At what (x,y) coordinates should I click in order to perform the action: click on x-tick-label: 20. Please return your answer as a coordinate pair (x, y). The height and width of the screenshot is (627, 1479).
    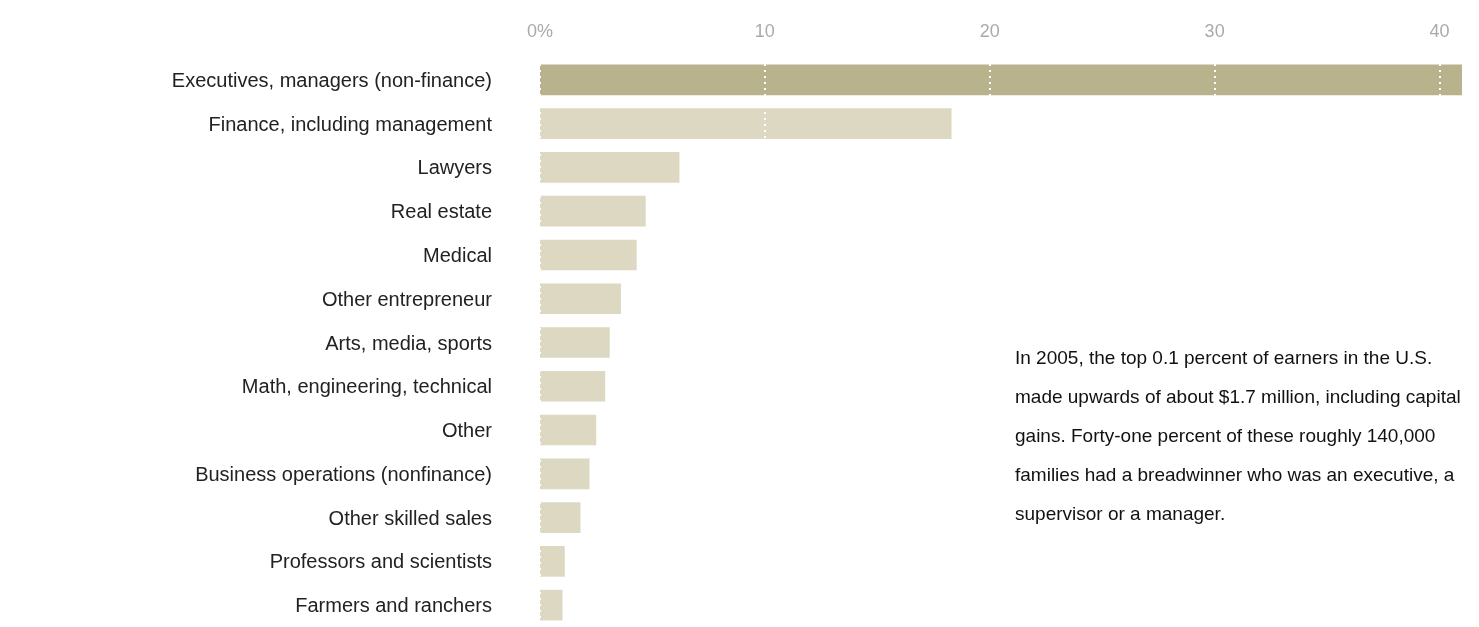
    Looking at the image, I should click on (989, 31).